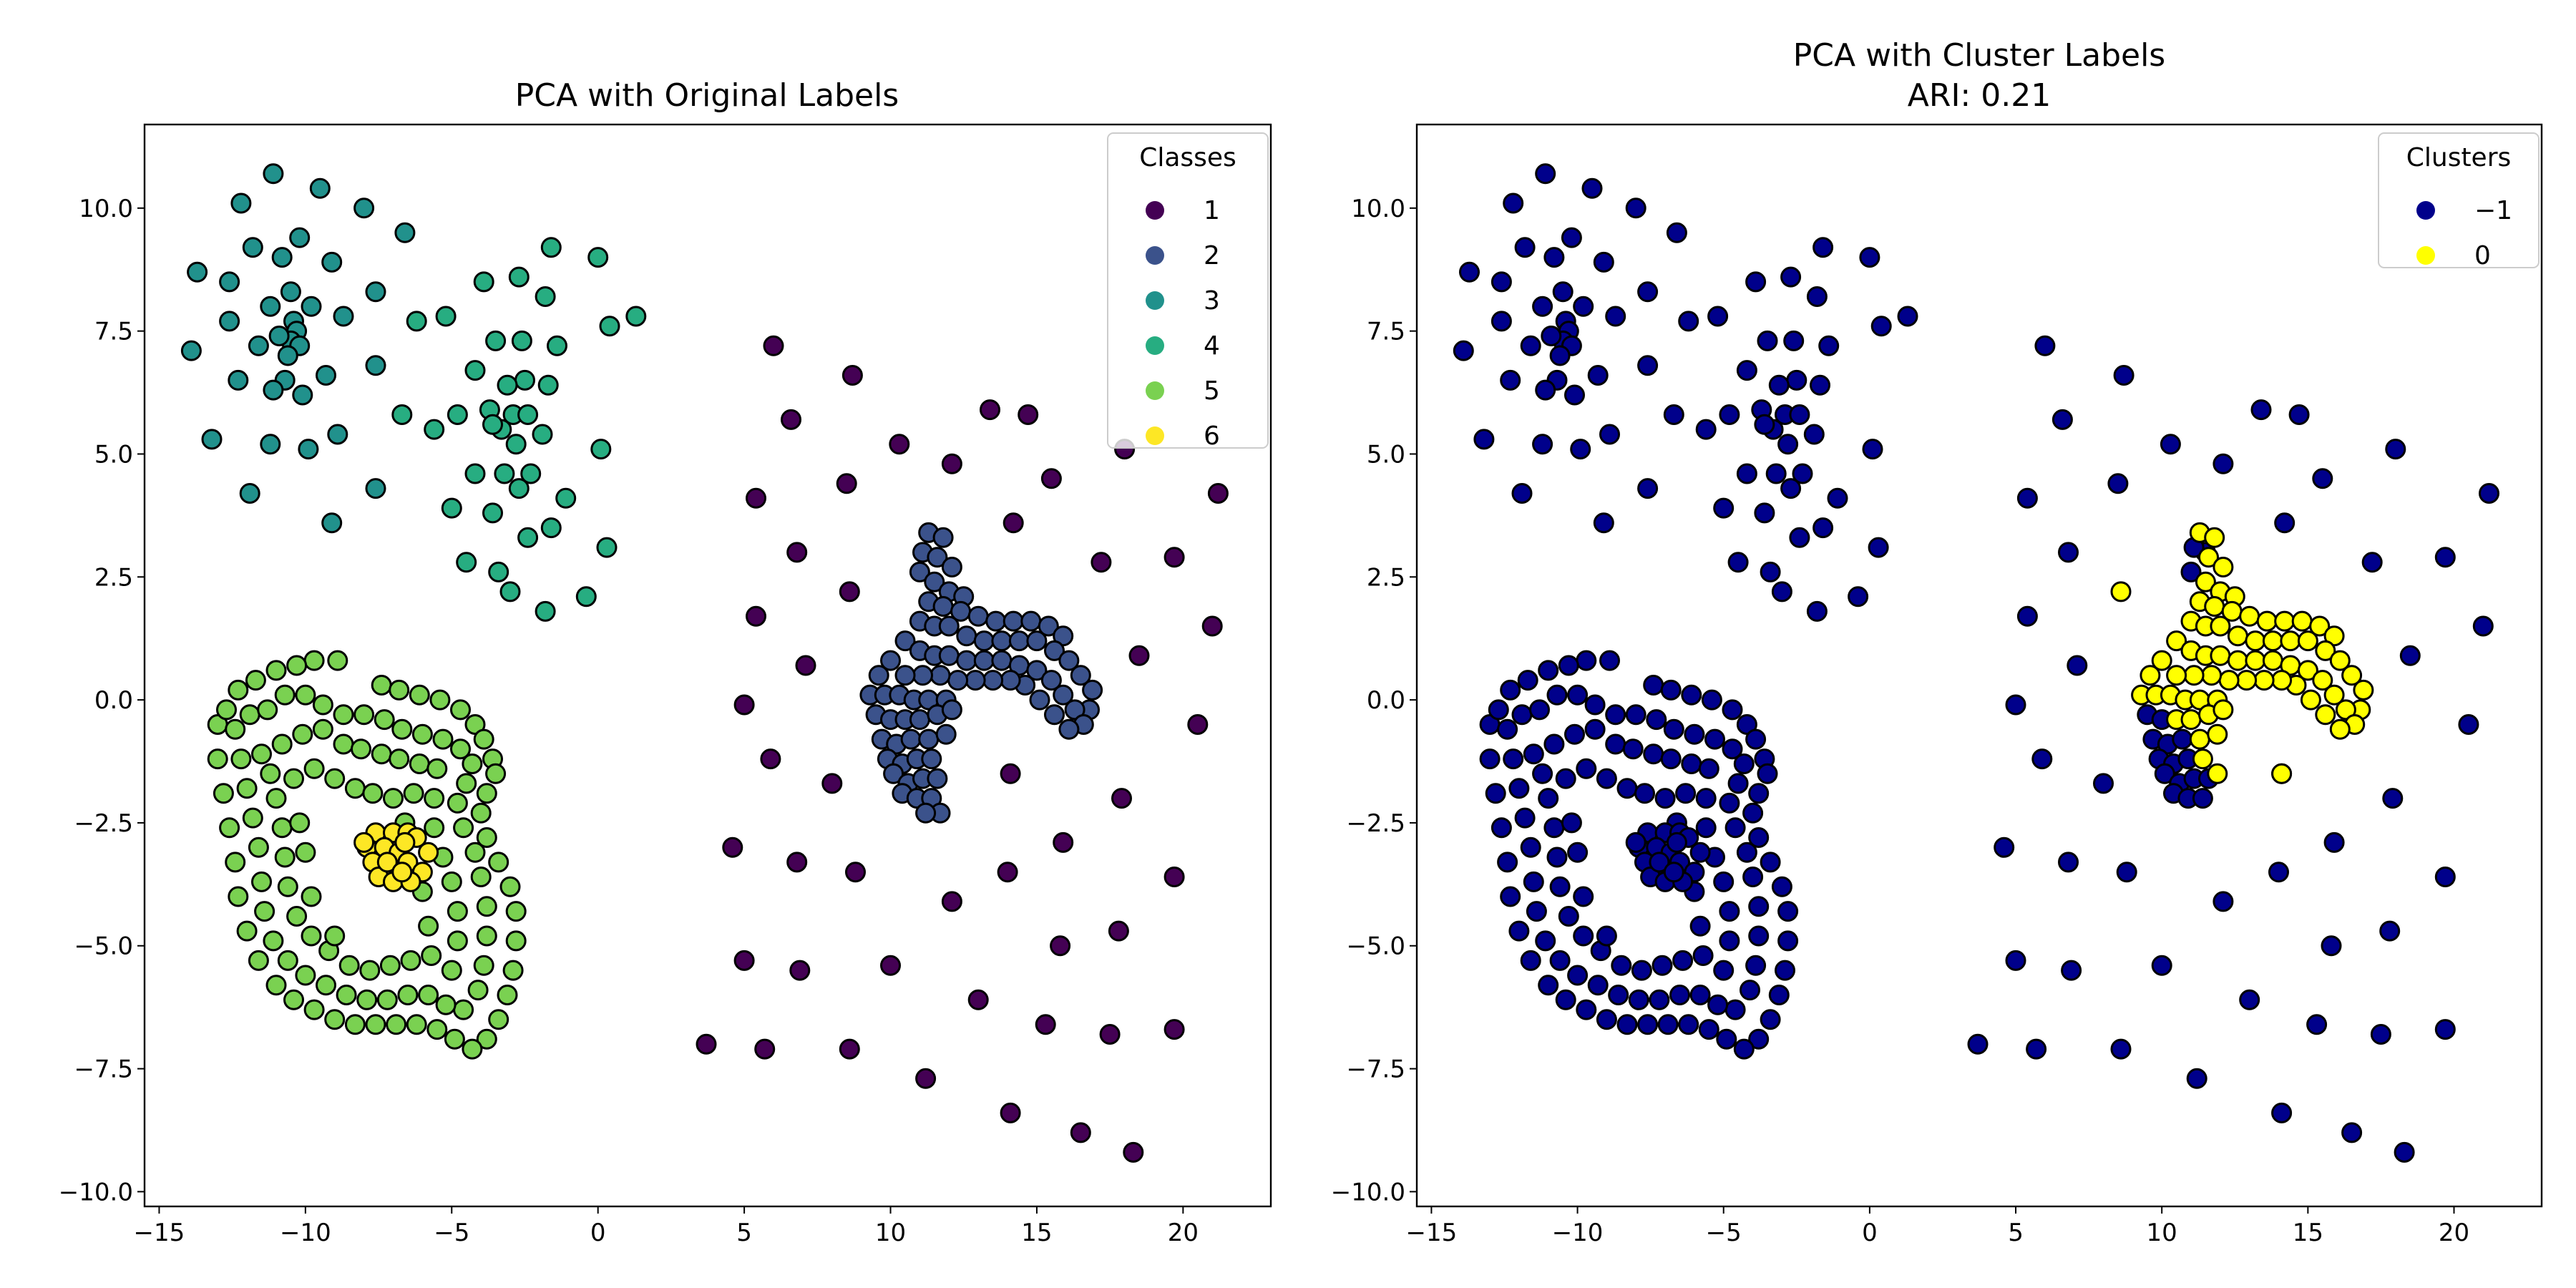  What do you see at coordinates (1718, 316) in the screenshot?
I see `right-point-series-−1-110` at bounding box center [1718, 316].